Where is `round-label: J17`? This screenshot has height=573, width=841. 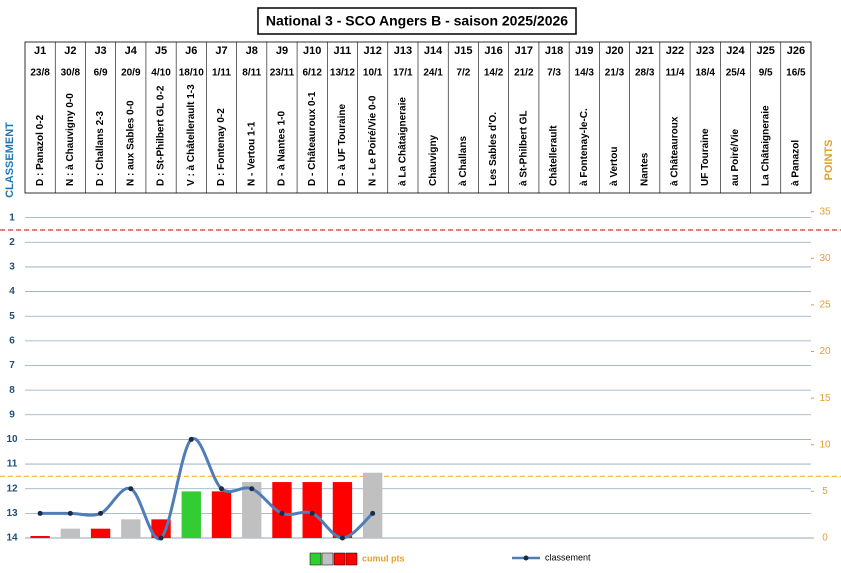
round-label: J17 is located at coordinates (524, 51).